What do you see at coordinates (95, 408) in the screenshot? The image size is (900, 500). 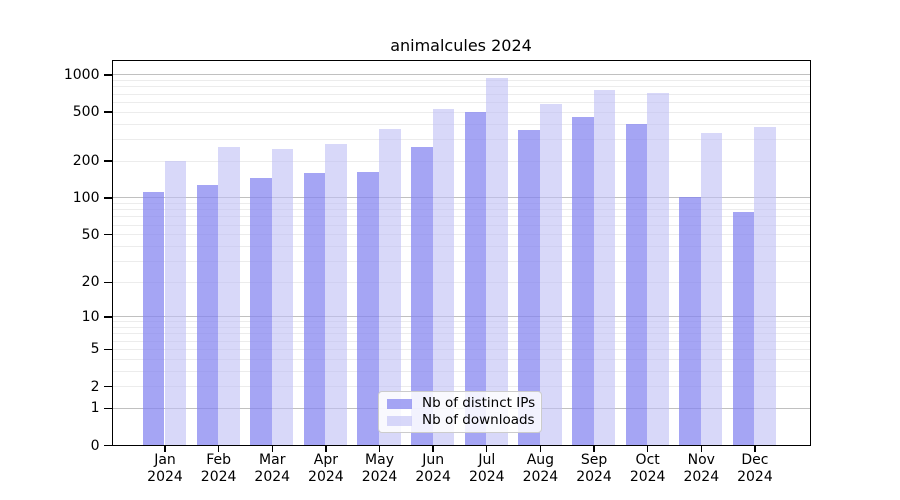 I see `y-axis-tick-label-1: 1` at bounding box center [95, 408].